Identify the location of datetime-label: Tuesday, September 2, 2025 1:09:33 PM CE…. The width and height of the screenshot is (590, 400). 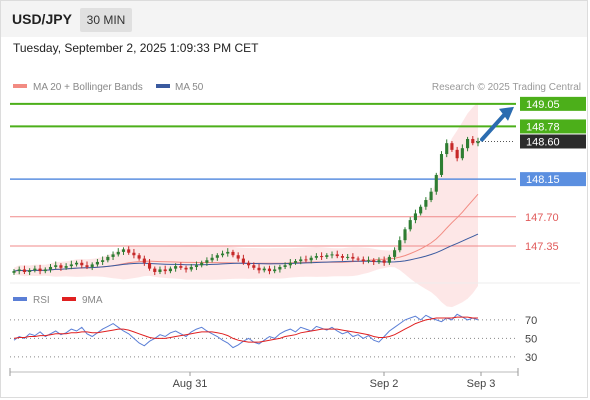
(136, 48).